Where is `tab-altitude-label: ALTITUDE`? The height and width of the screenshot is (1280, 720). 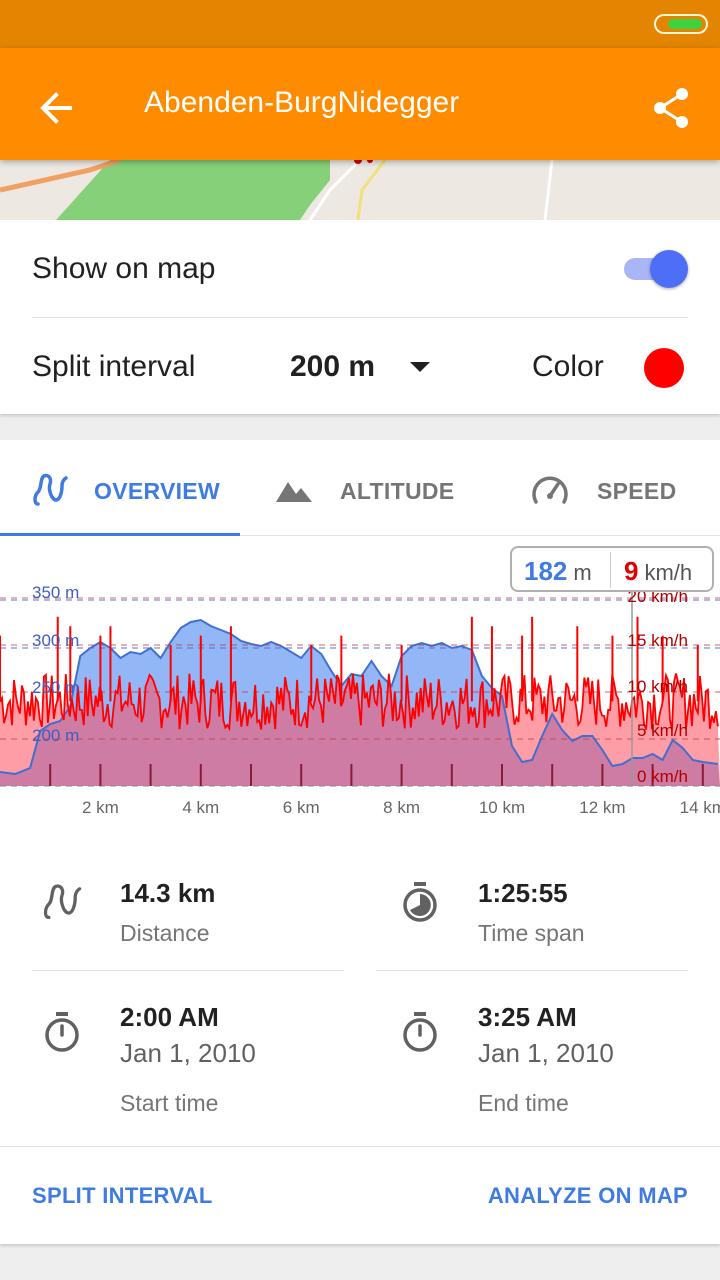
tab-altitude-label: ALTITUDE is located at coordinates (397, 491).